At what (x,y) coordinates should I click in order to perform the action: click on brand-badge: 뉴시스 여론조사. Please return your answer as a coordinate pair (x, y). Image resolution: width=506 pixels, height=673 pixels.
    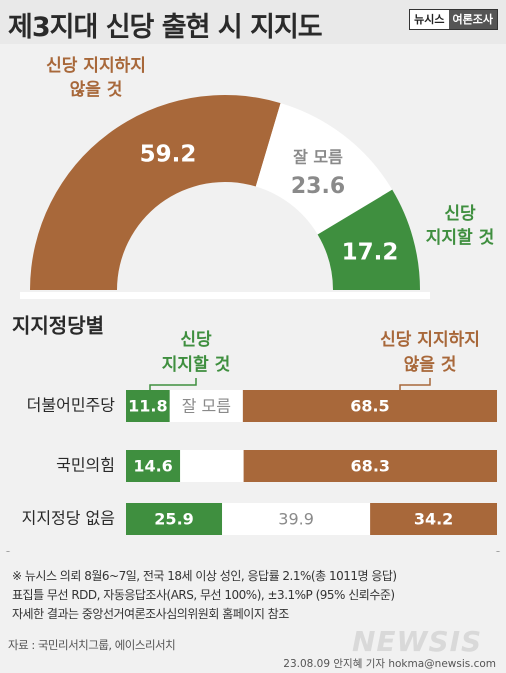
    Looking at the image, I should click on (453, 19).